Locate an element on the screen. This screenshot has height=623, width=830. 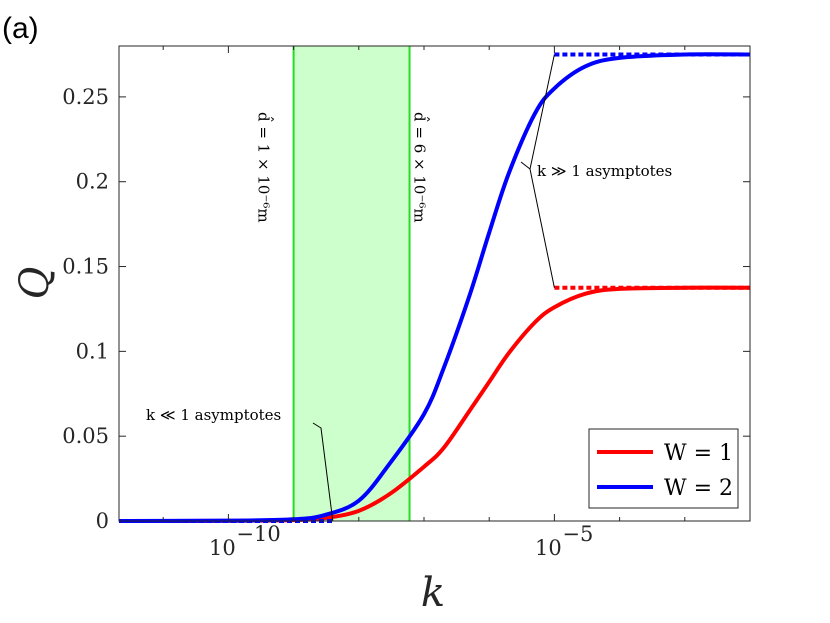
y-tick-label-3: 0.15 is located at coordinates (85, 267).